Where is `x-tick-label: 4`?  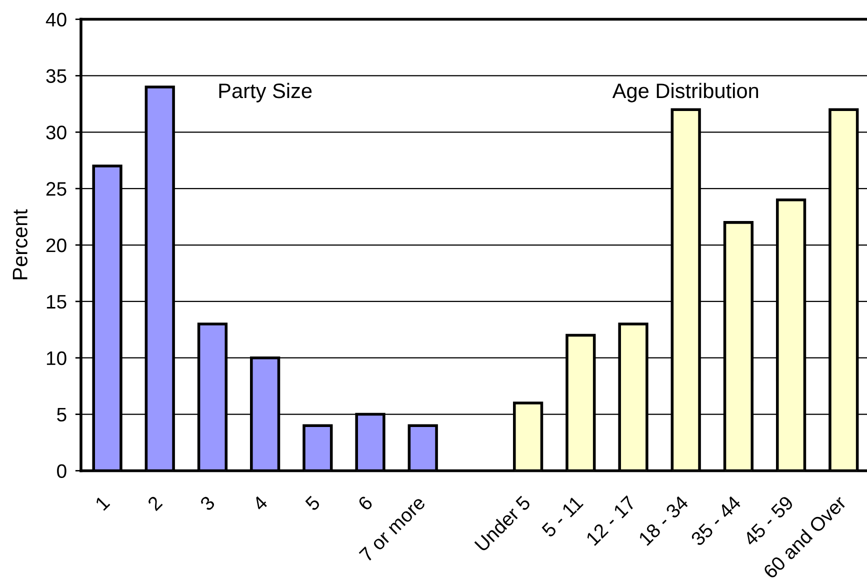
x-tick-label: 4 is located at coordinates (260, 503).